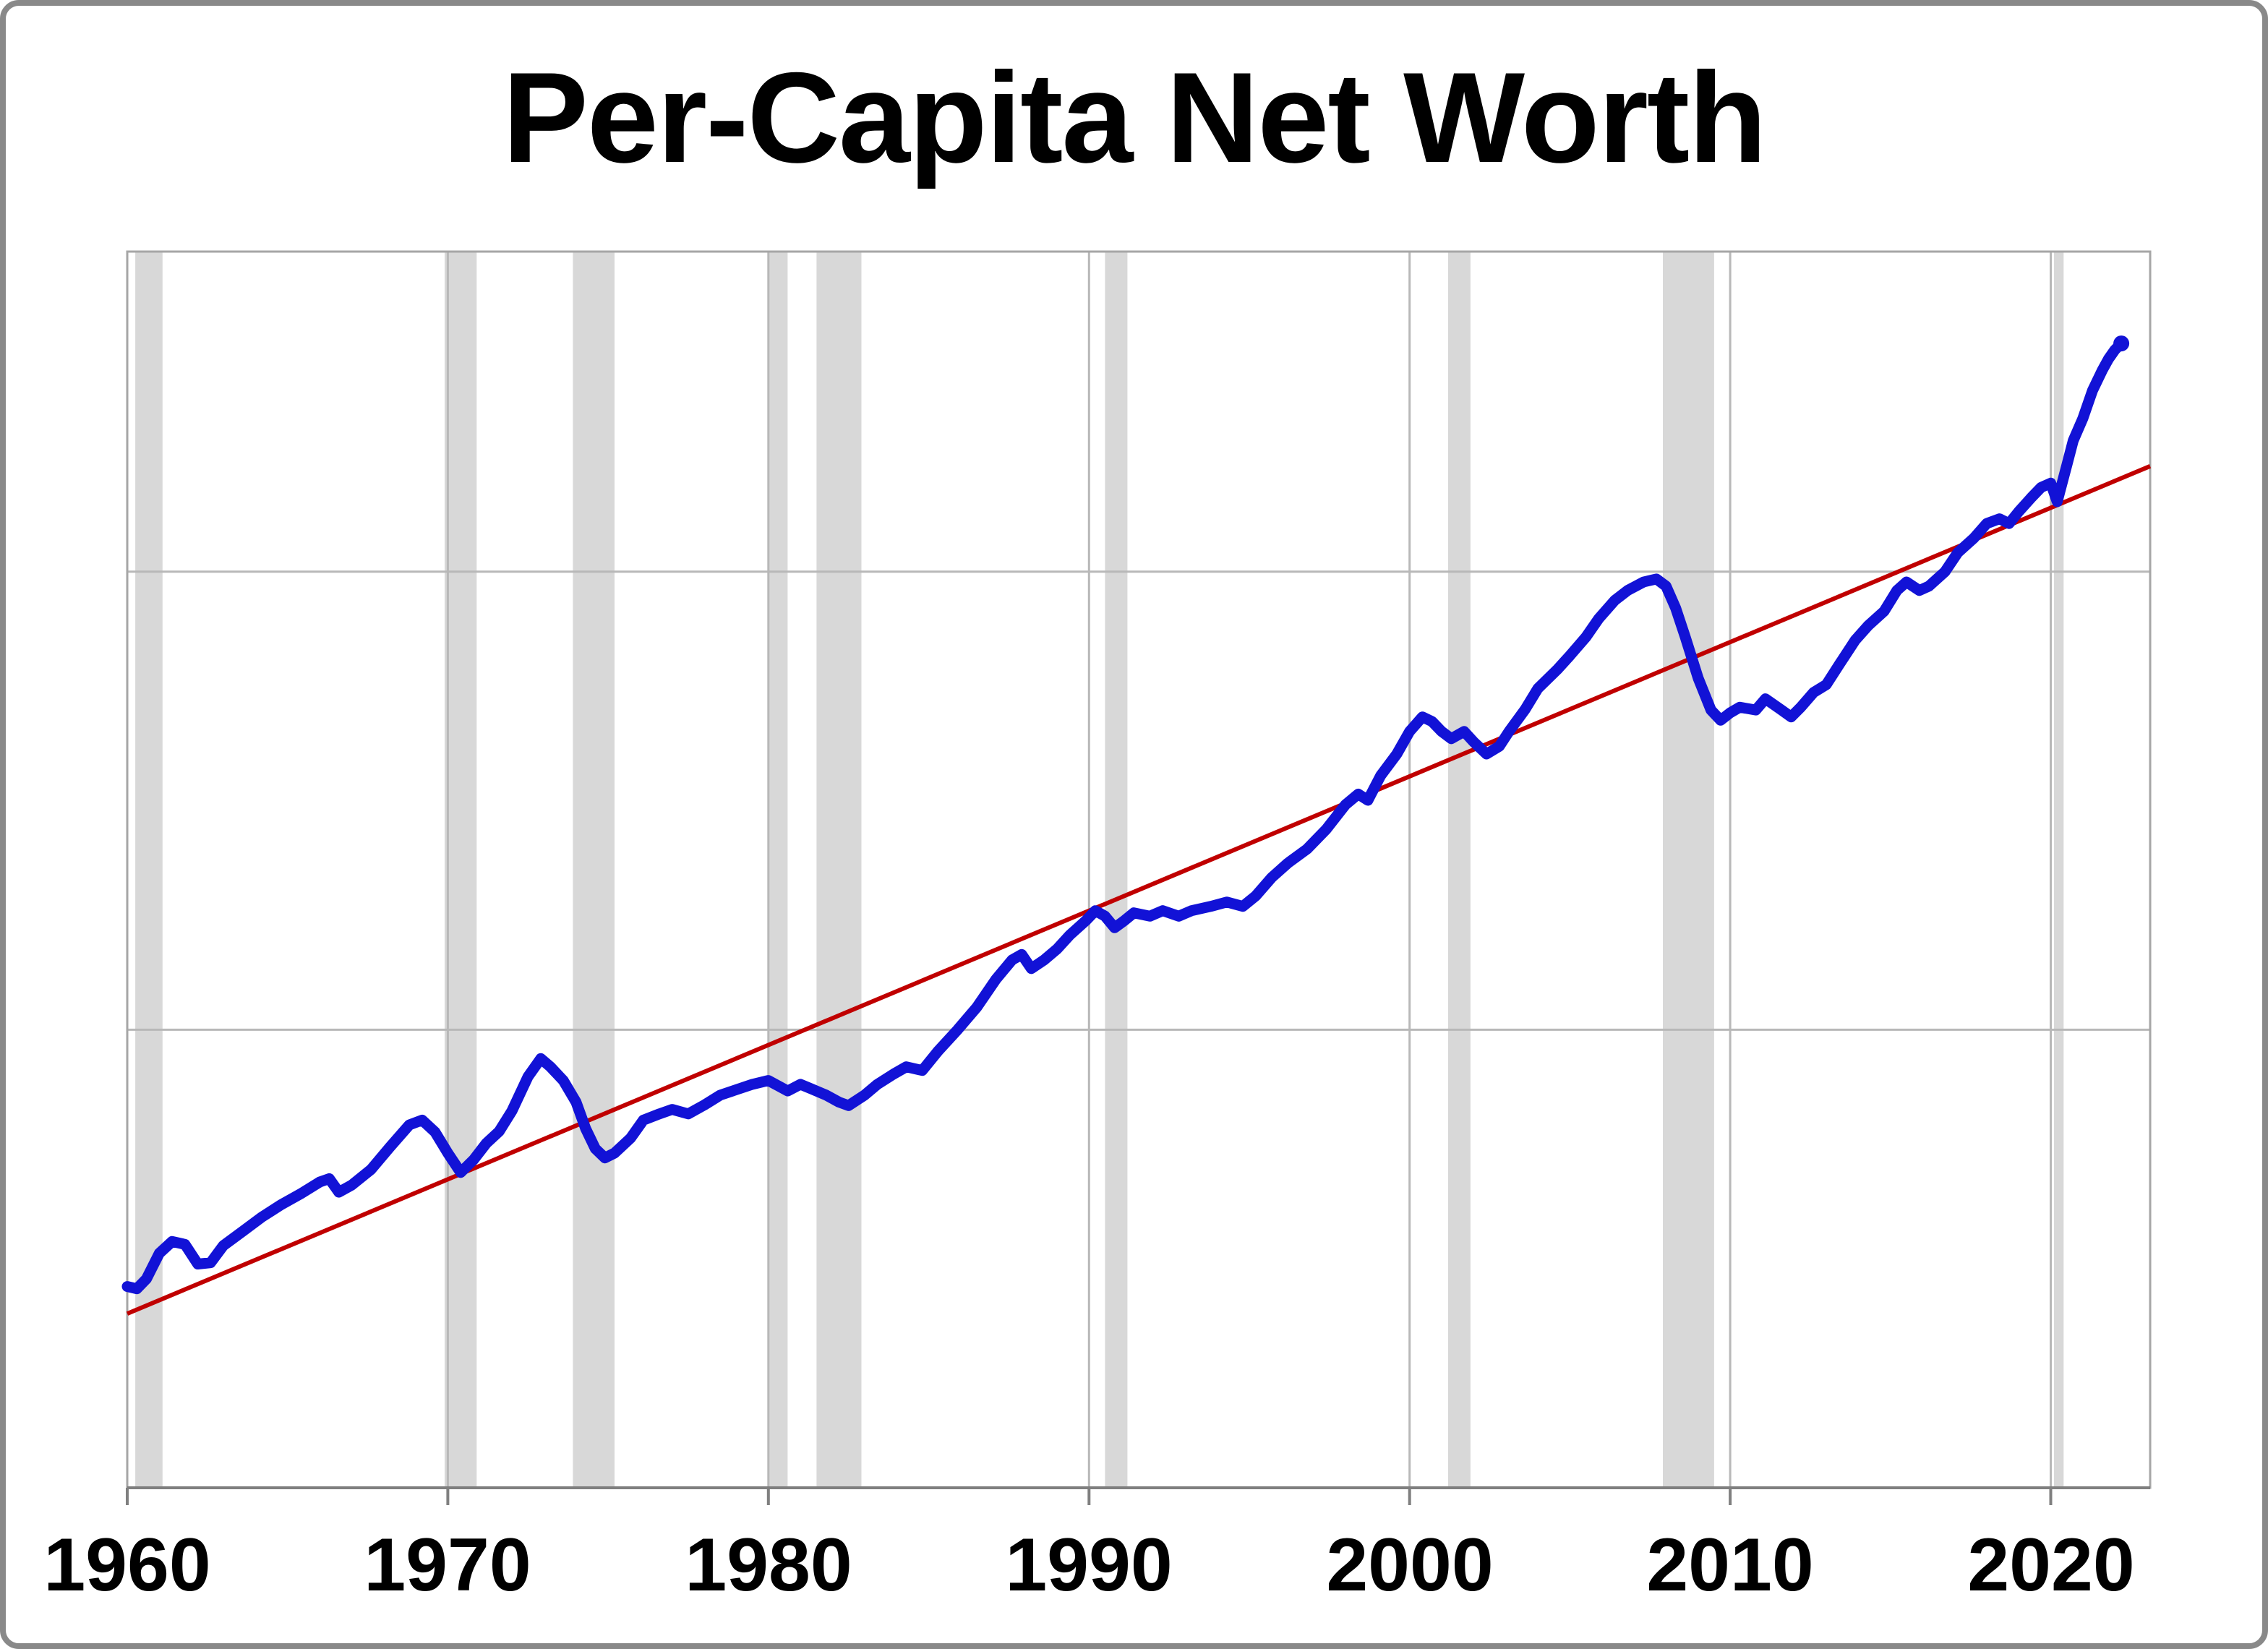 Image resolution: width=2268 pixels, height=1649 pixels. I want to click on x-tick-label-2020: 2020, so click(2051, 1565).